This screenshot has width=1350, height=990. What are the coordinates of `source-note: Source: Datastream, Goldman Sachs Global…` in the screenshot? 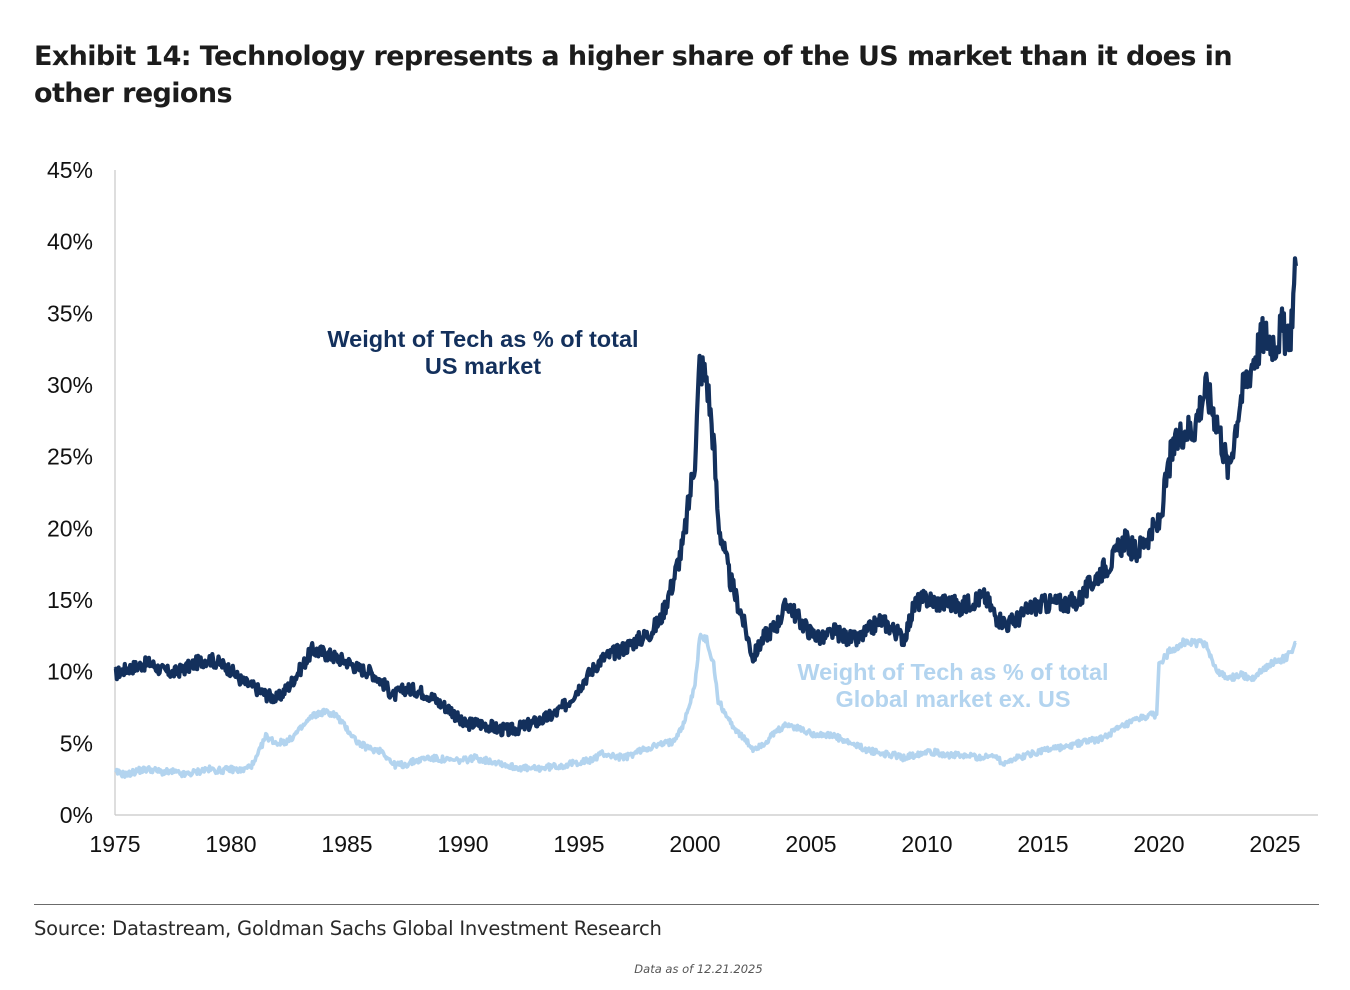 It's located at (348, 928).